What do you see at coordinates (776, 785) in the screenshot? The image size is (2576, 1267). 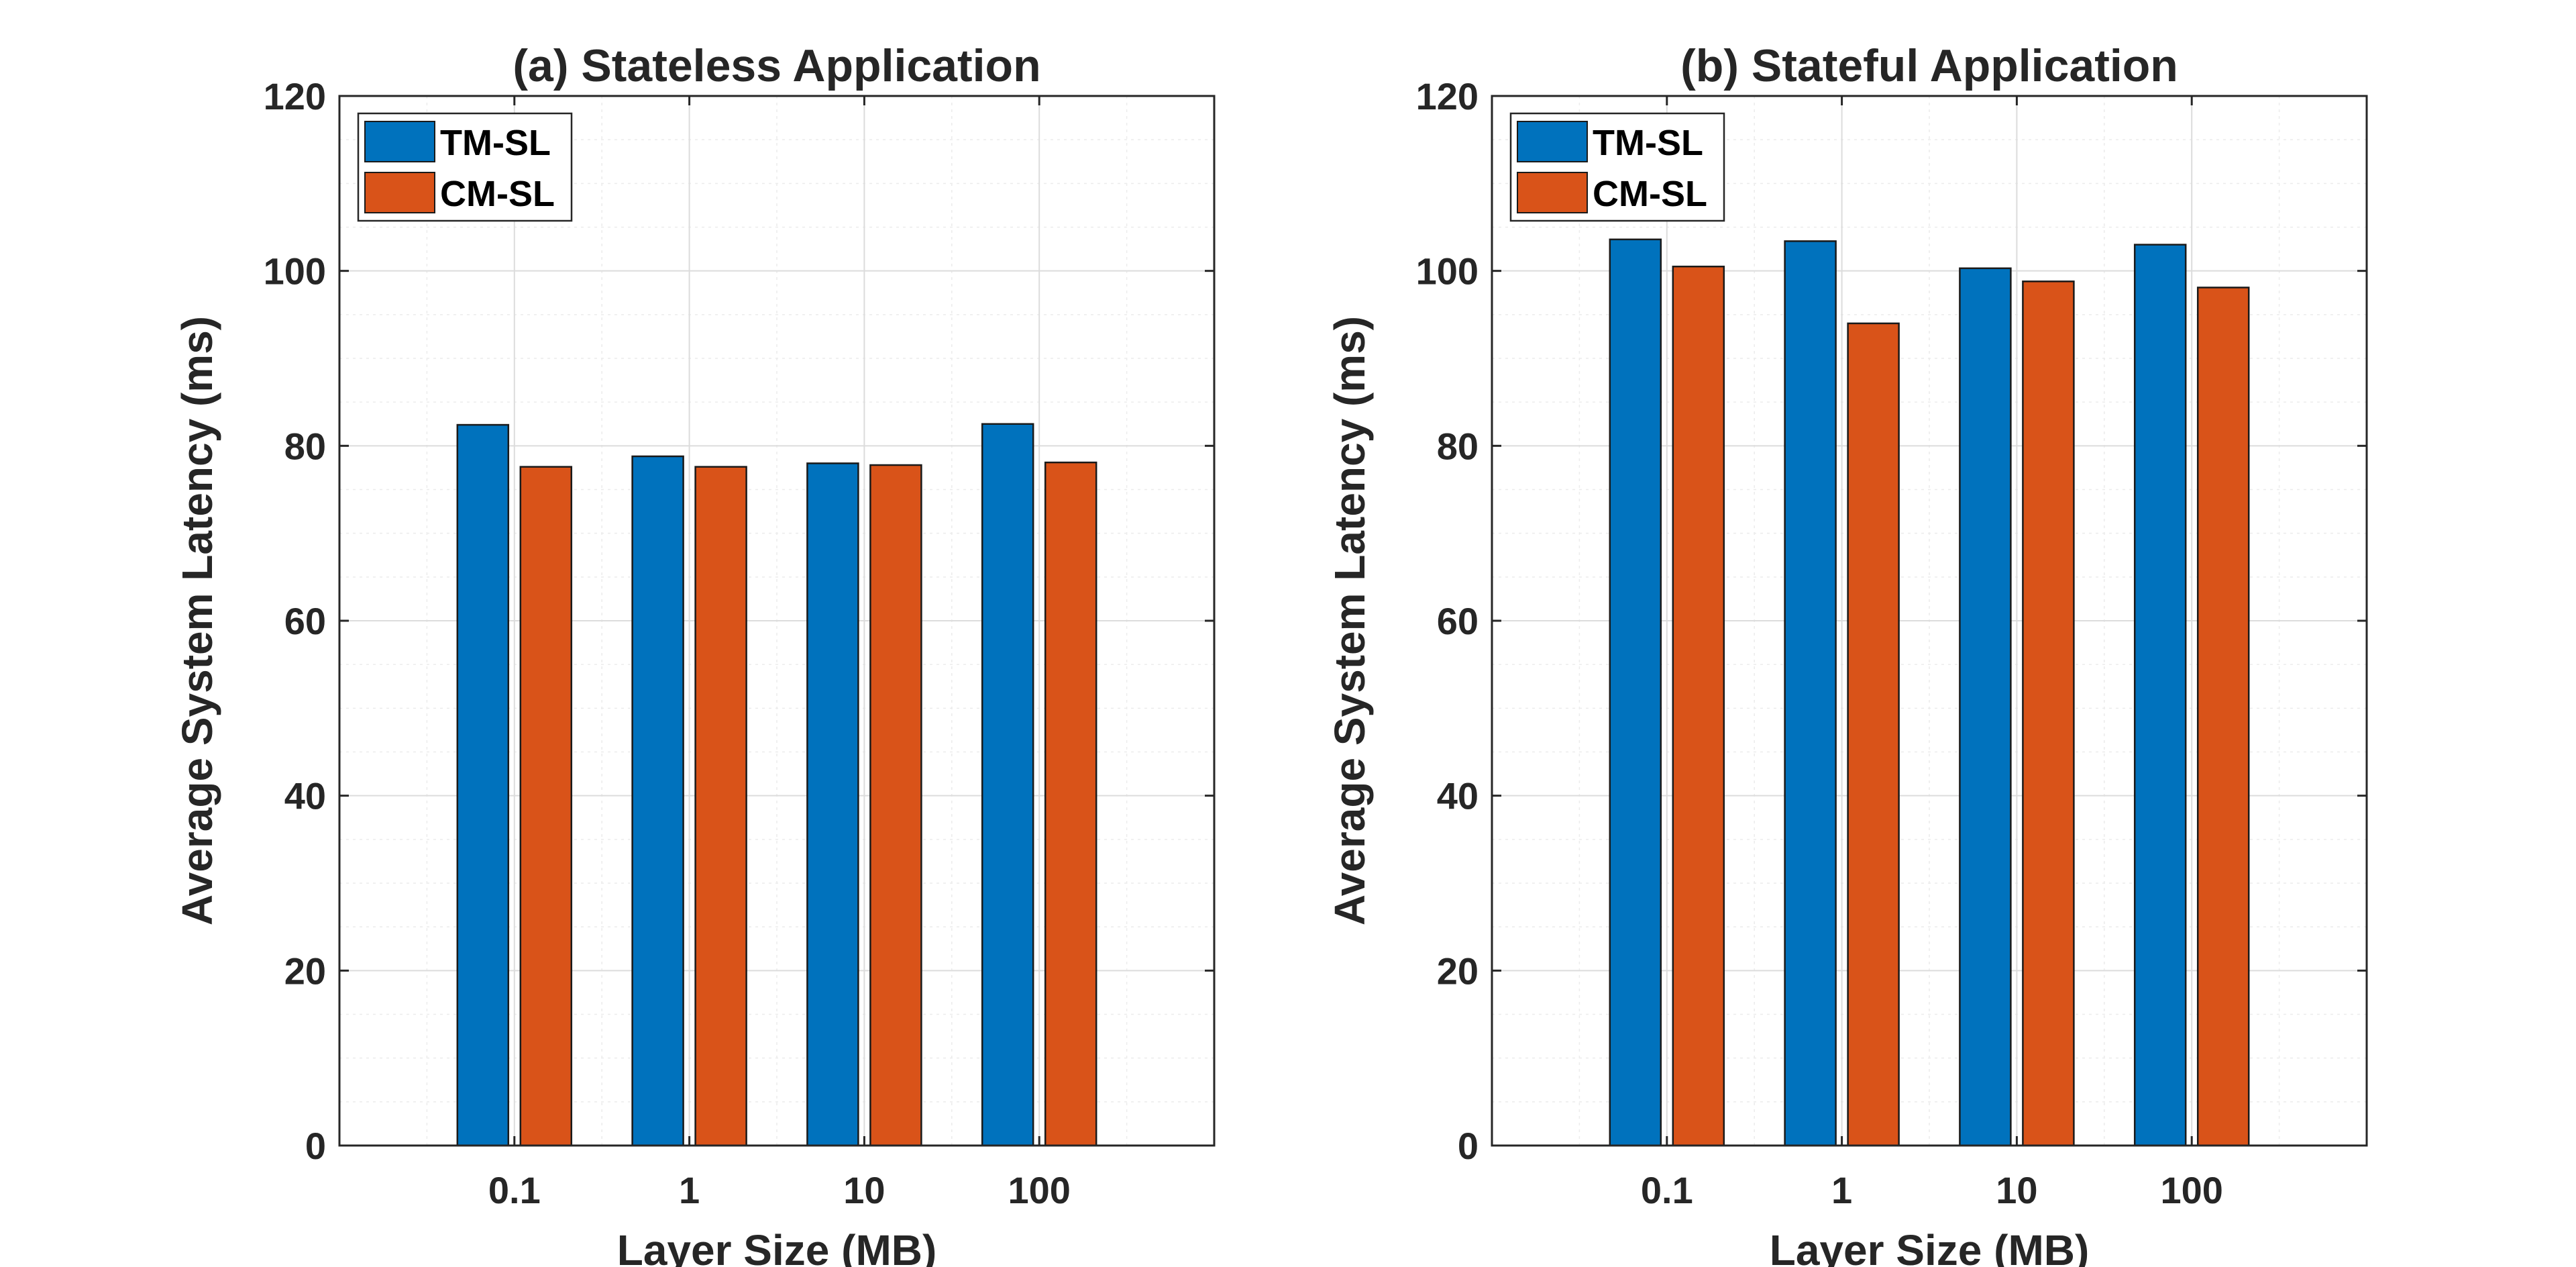 I see `bars` at bounding box center [776, 785].